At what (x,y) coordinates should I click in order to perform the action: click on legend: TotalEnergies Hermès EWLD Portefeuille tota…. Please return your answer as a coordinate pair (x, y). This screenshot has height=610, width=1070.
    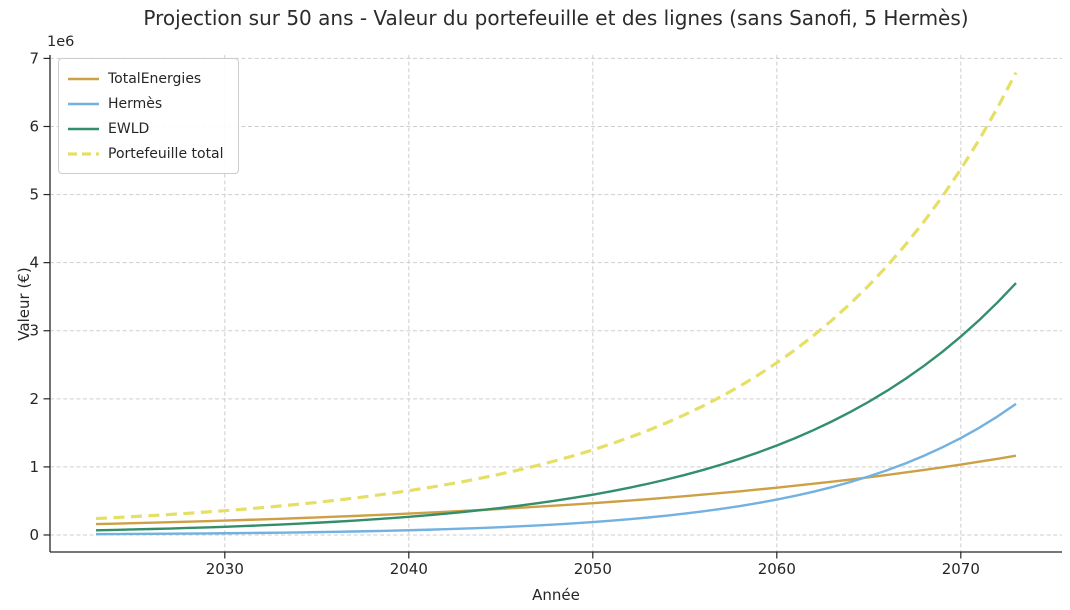
    Looking at the image, I should click on (148, 116).